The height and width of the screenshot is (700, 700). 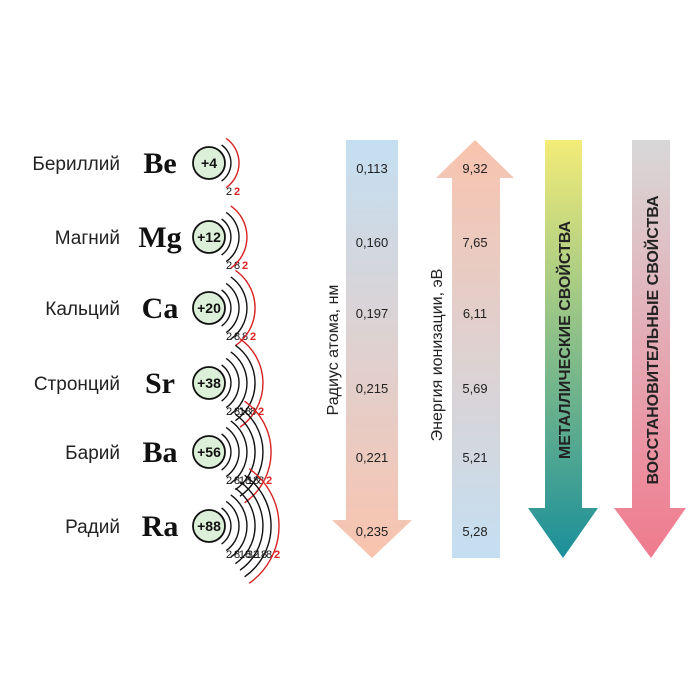 What do you see at coordinates (87, 238) in the screenshot?
I see `element-name: Магний` at bounding box center [87, 238].